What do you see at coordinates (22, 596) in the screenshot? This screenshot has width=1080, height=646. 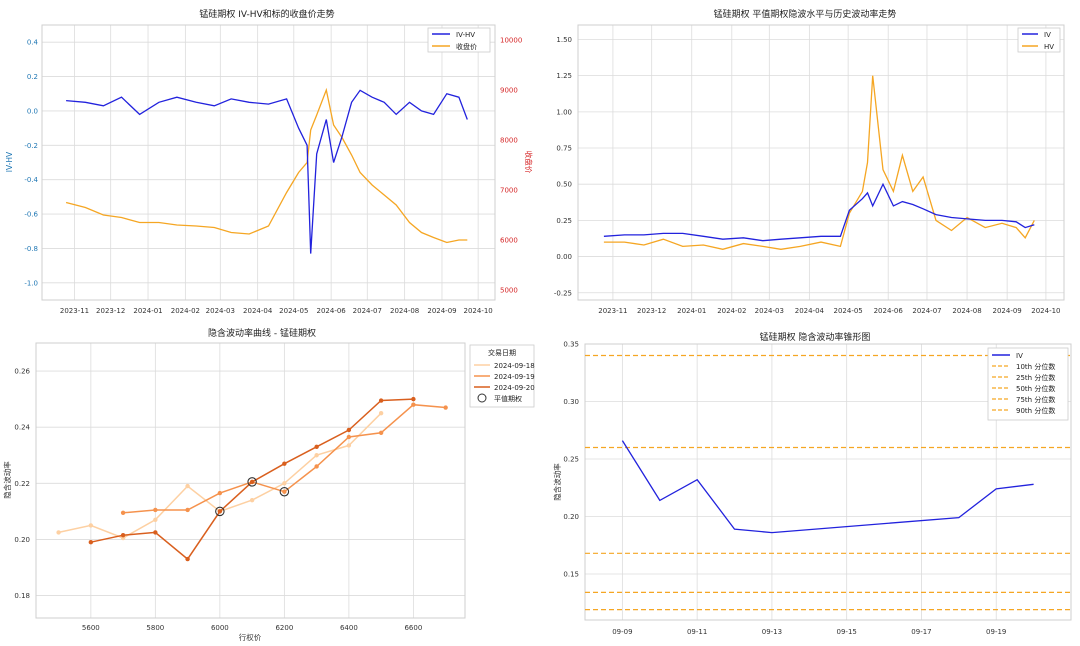 I see `panel3-ytick: 0.18` at bounding box center [22, 596].